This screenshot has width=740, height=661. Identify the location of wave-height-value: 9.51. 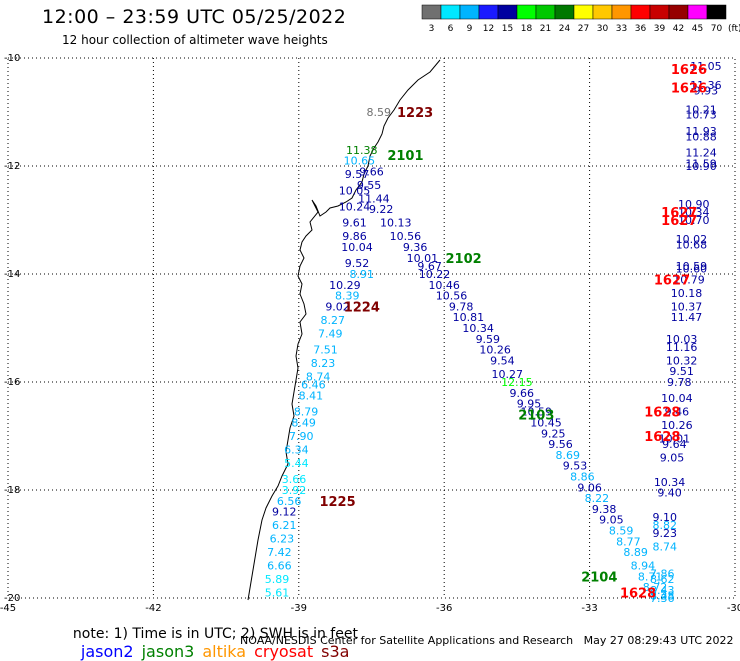
(681, 371).